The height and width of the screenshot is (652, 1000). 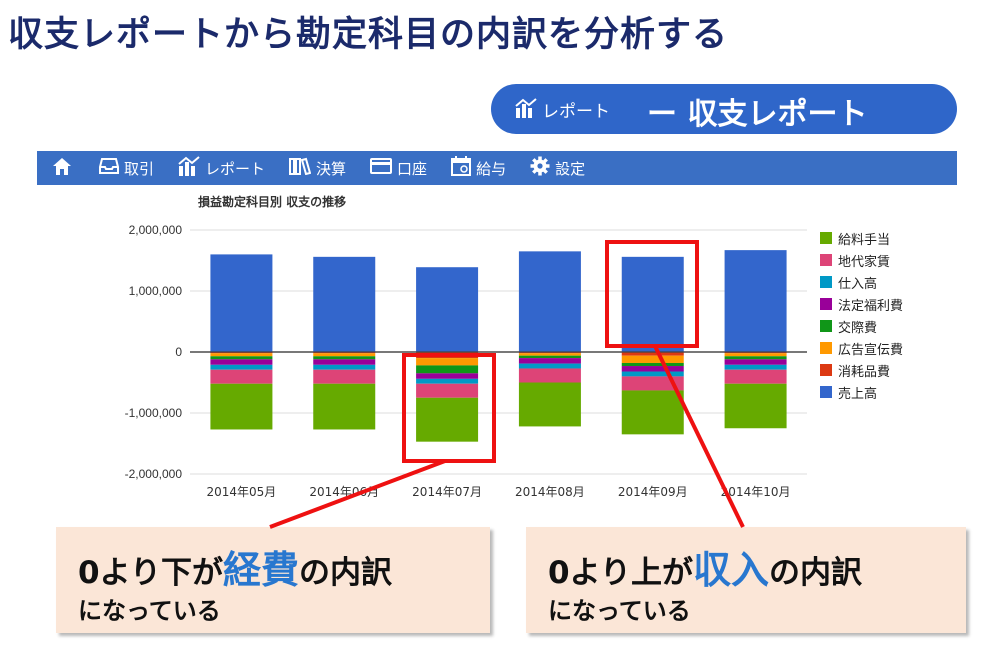 I want to click on x-tick-label: 2014年08月, so click(x=550, y=492).